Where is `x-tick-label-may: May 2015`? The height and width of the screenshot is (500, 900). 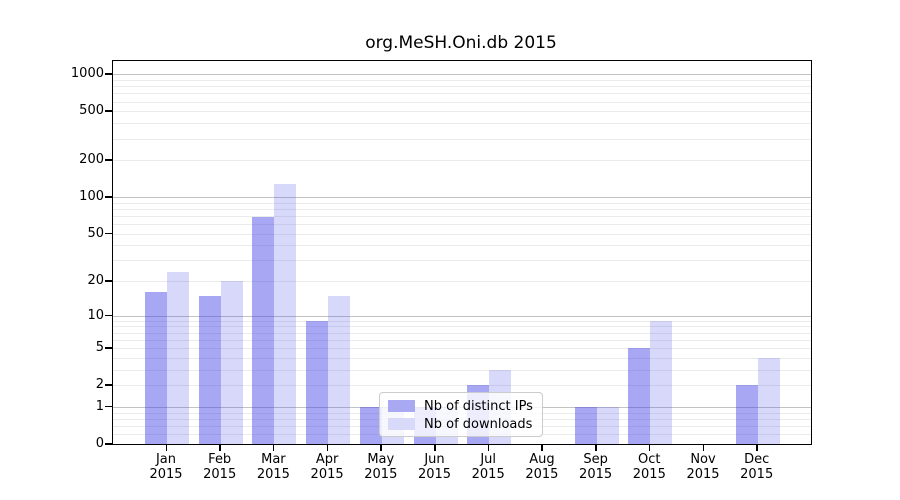 x-tick-label-may: May 2015 is located at coordinates (381, 467).